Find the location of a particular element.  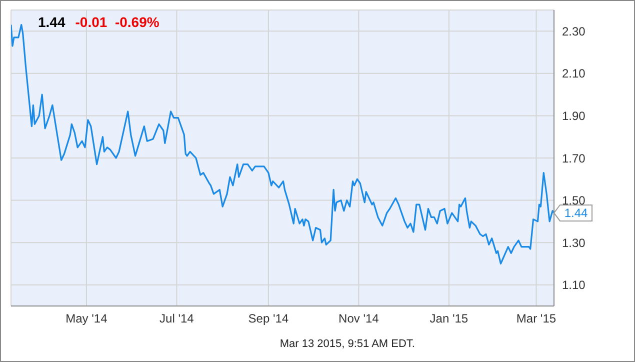

x-tick-label: Sep '14 is located at coordinates (268, 319).